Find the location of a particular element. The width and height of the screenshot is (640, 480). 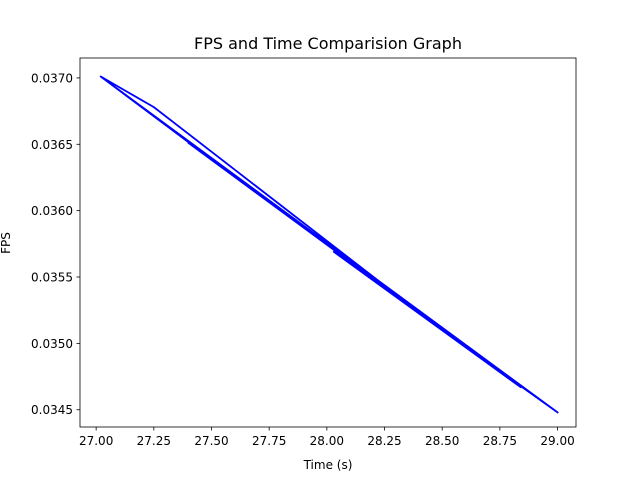

y-tick-label: 0.0350 is located at coordinates (52, 344).